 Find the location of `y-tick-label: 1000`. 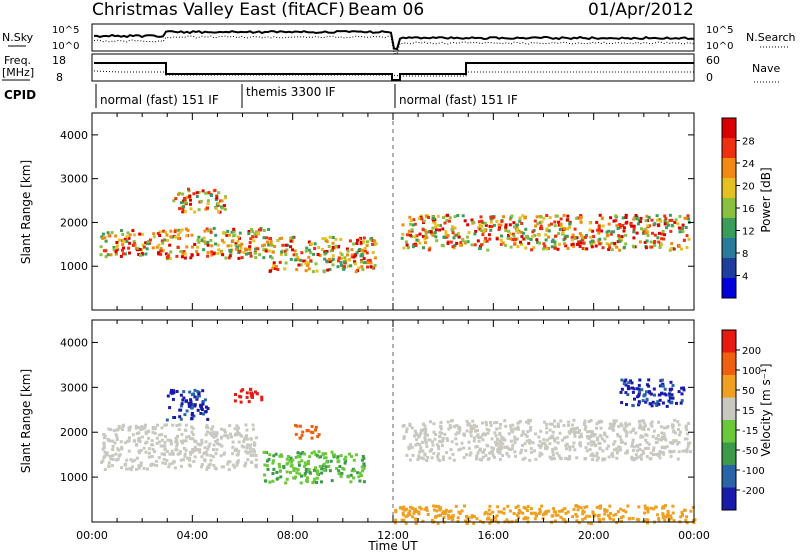

y-tick-label: 1000 is located at coordinates (74, 477).